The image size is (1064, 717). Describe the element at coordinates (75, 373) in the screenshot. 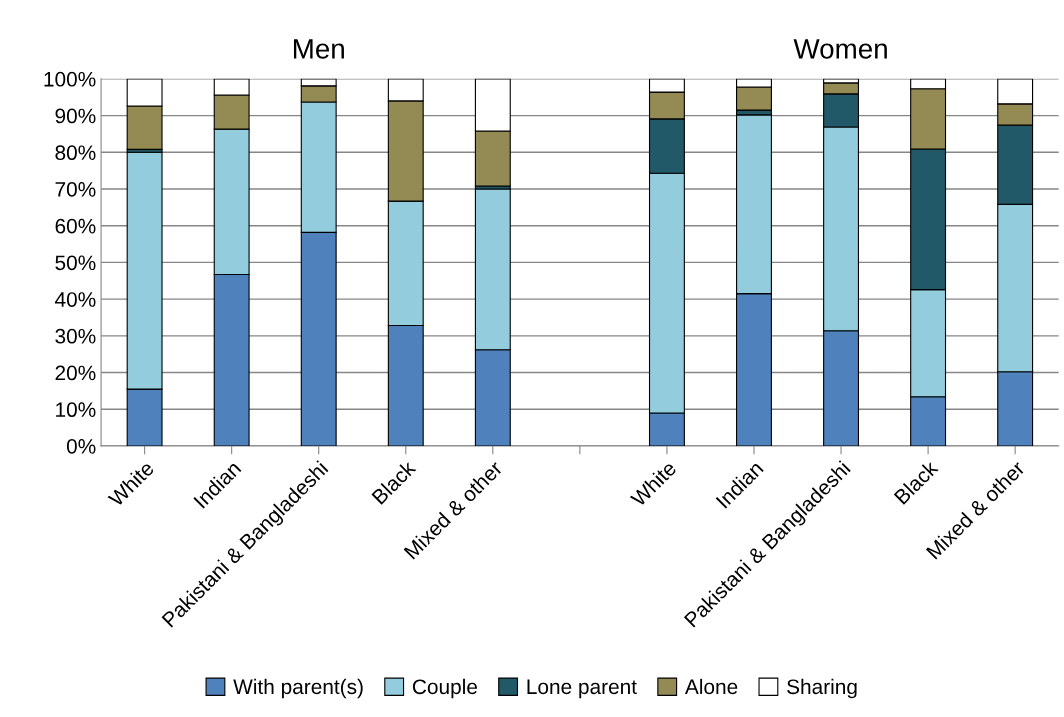

I see `y-tick-label: 20%` at that location.